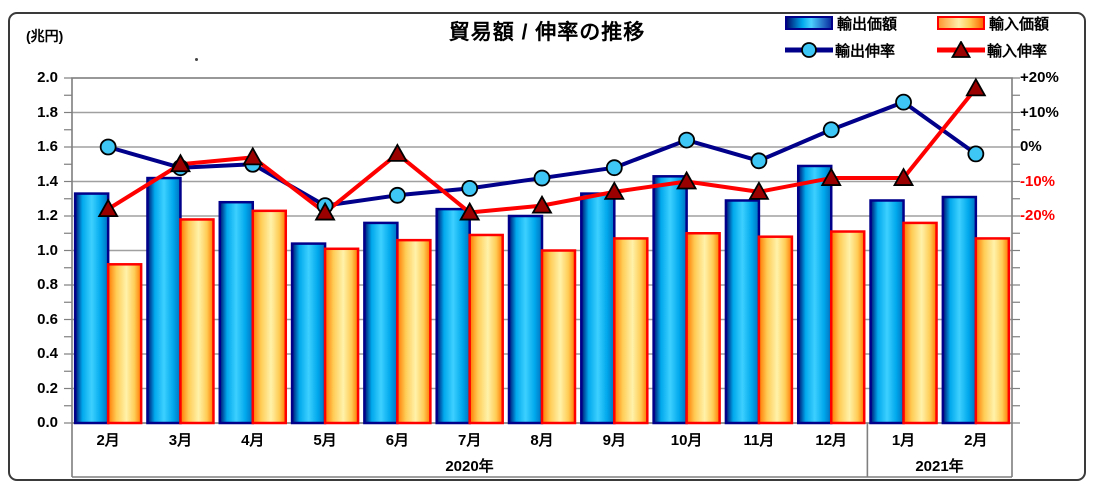  What do you see at coordinates (961, 23) in the screenshot?
I see `import-bar-swatch` at bounding box center [961, 23].